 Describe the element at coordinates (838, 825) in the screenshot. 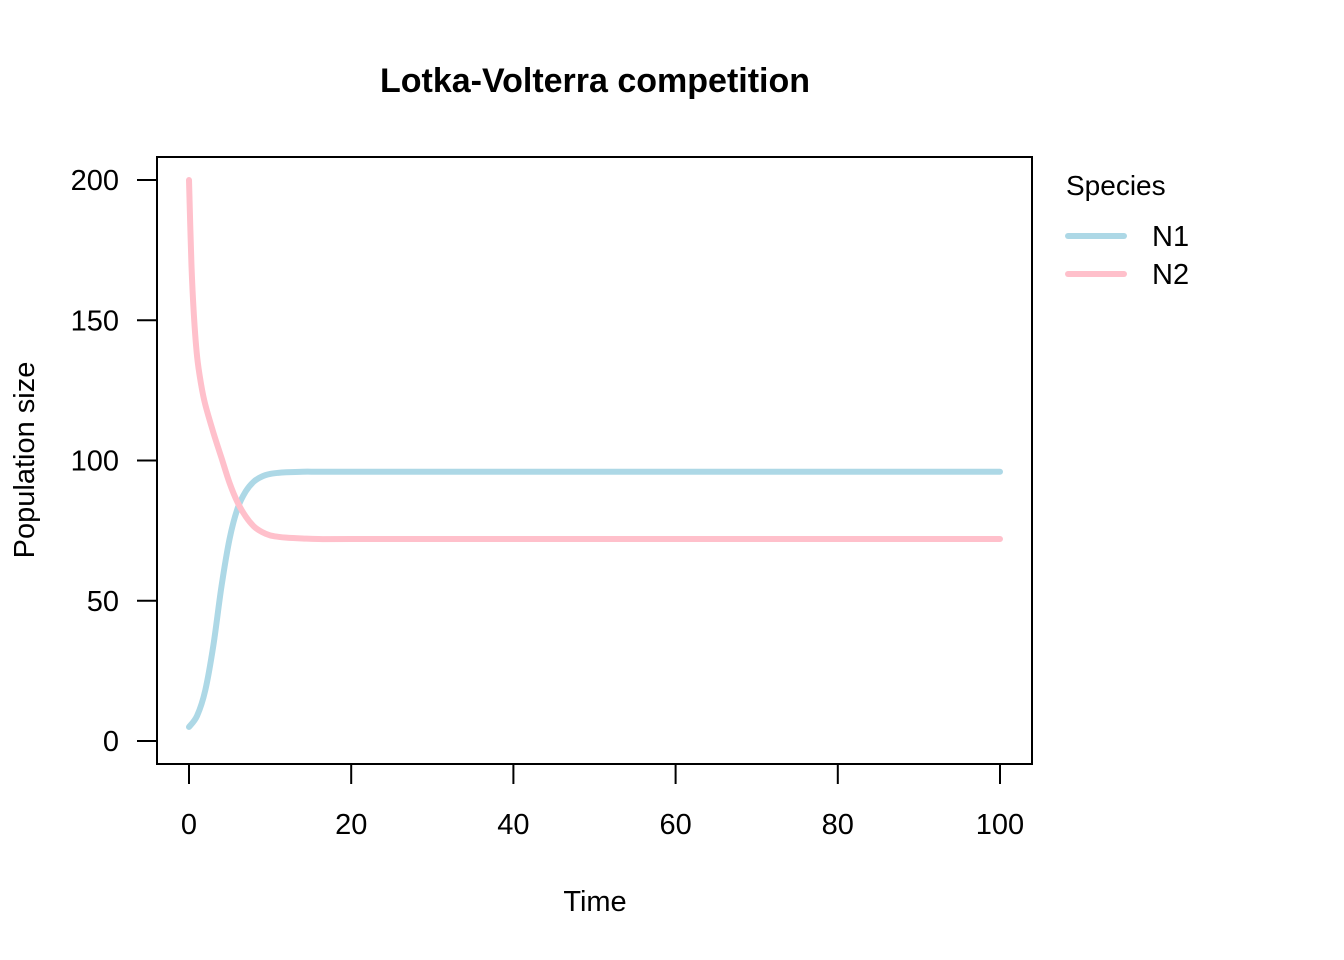

I see `x-tick-label: 80` at that location.